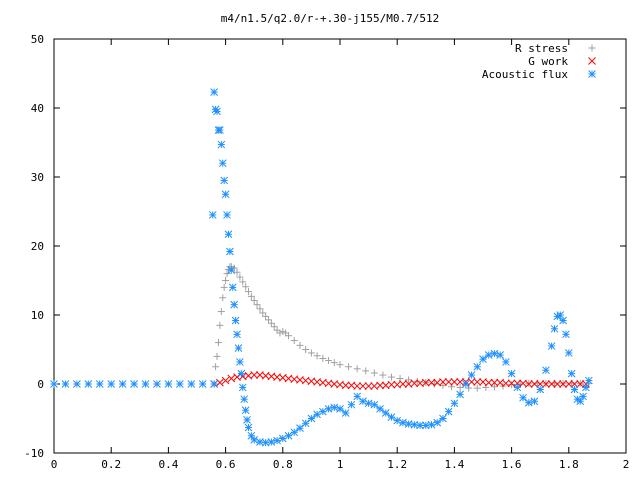  Describe the element at coordinates (226, 464) in the screenshot. I see `x-tick-label-3: 0.6` at that location.